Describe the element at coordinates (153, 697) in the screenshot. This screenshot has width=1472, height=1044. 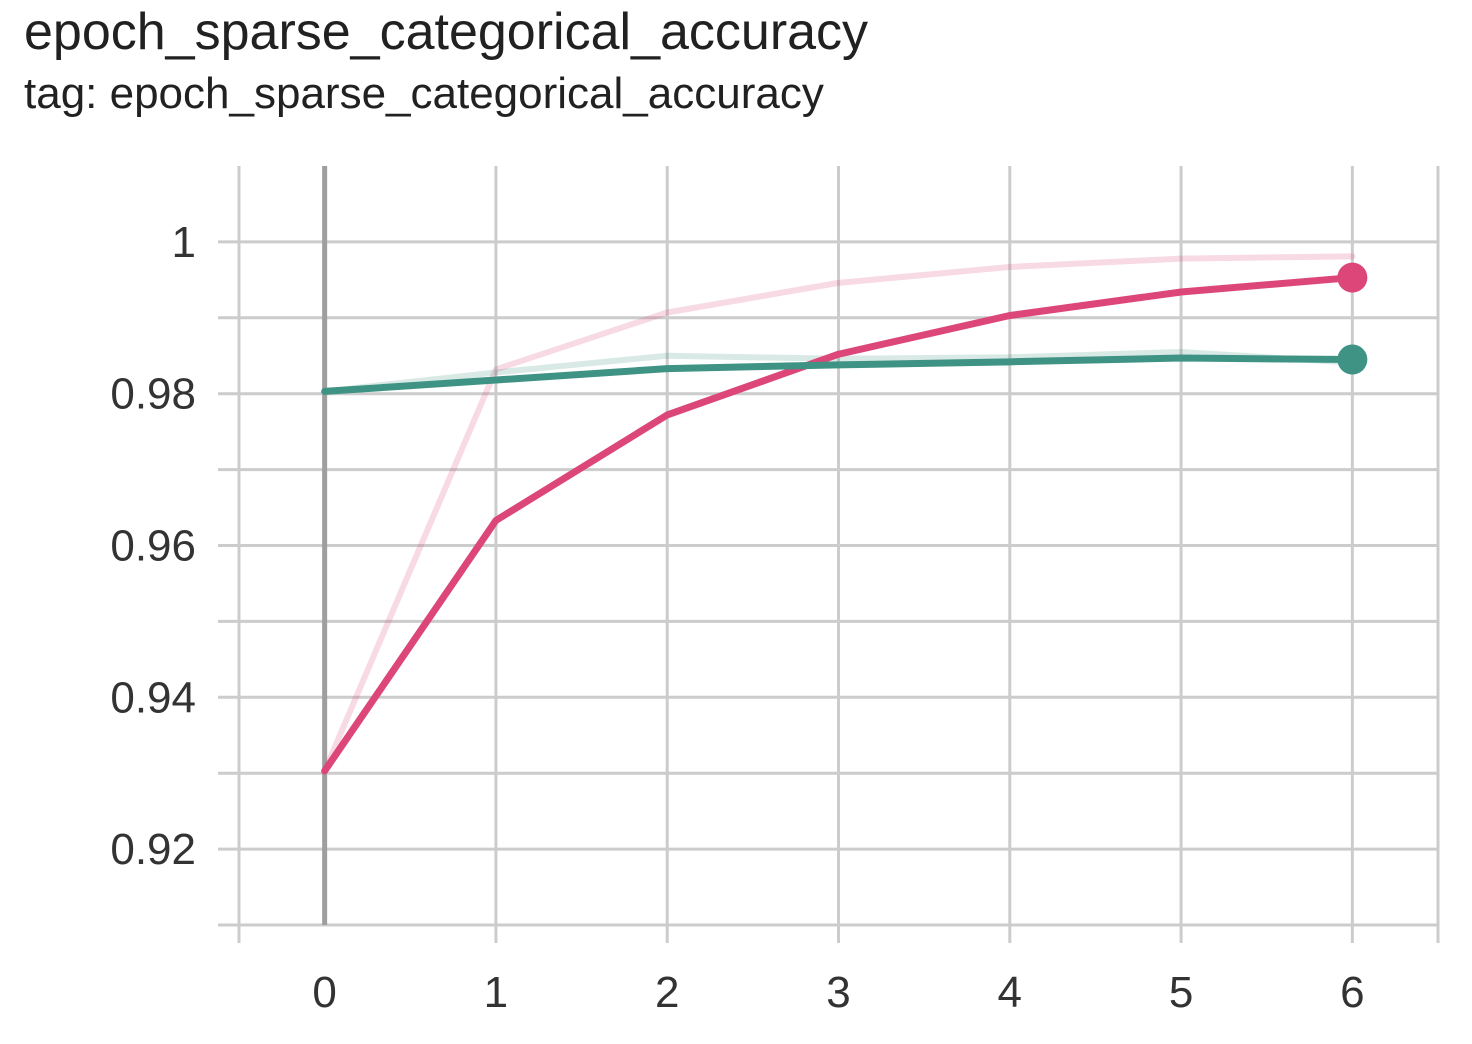
I see `y-tick-label: 0.94` at that location.